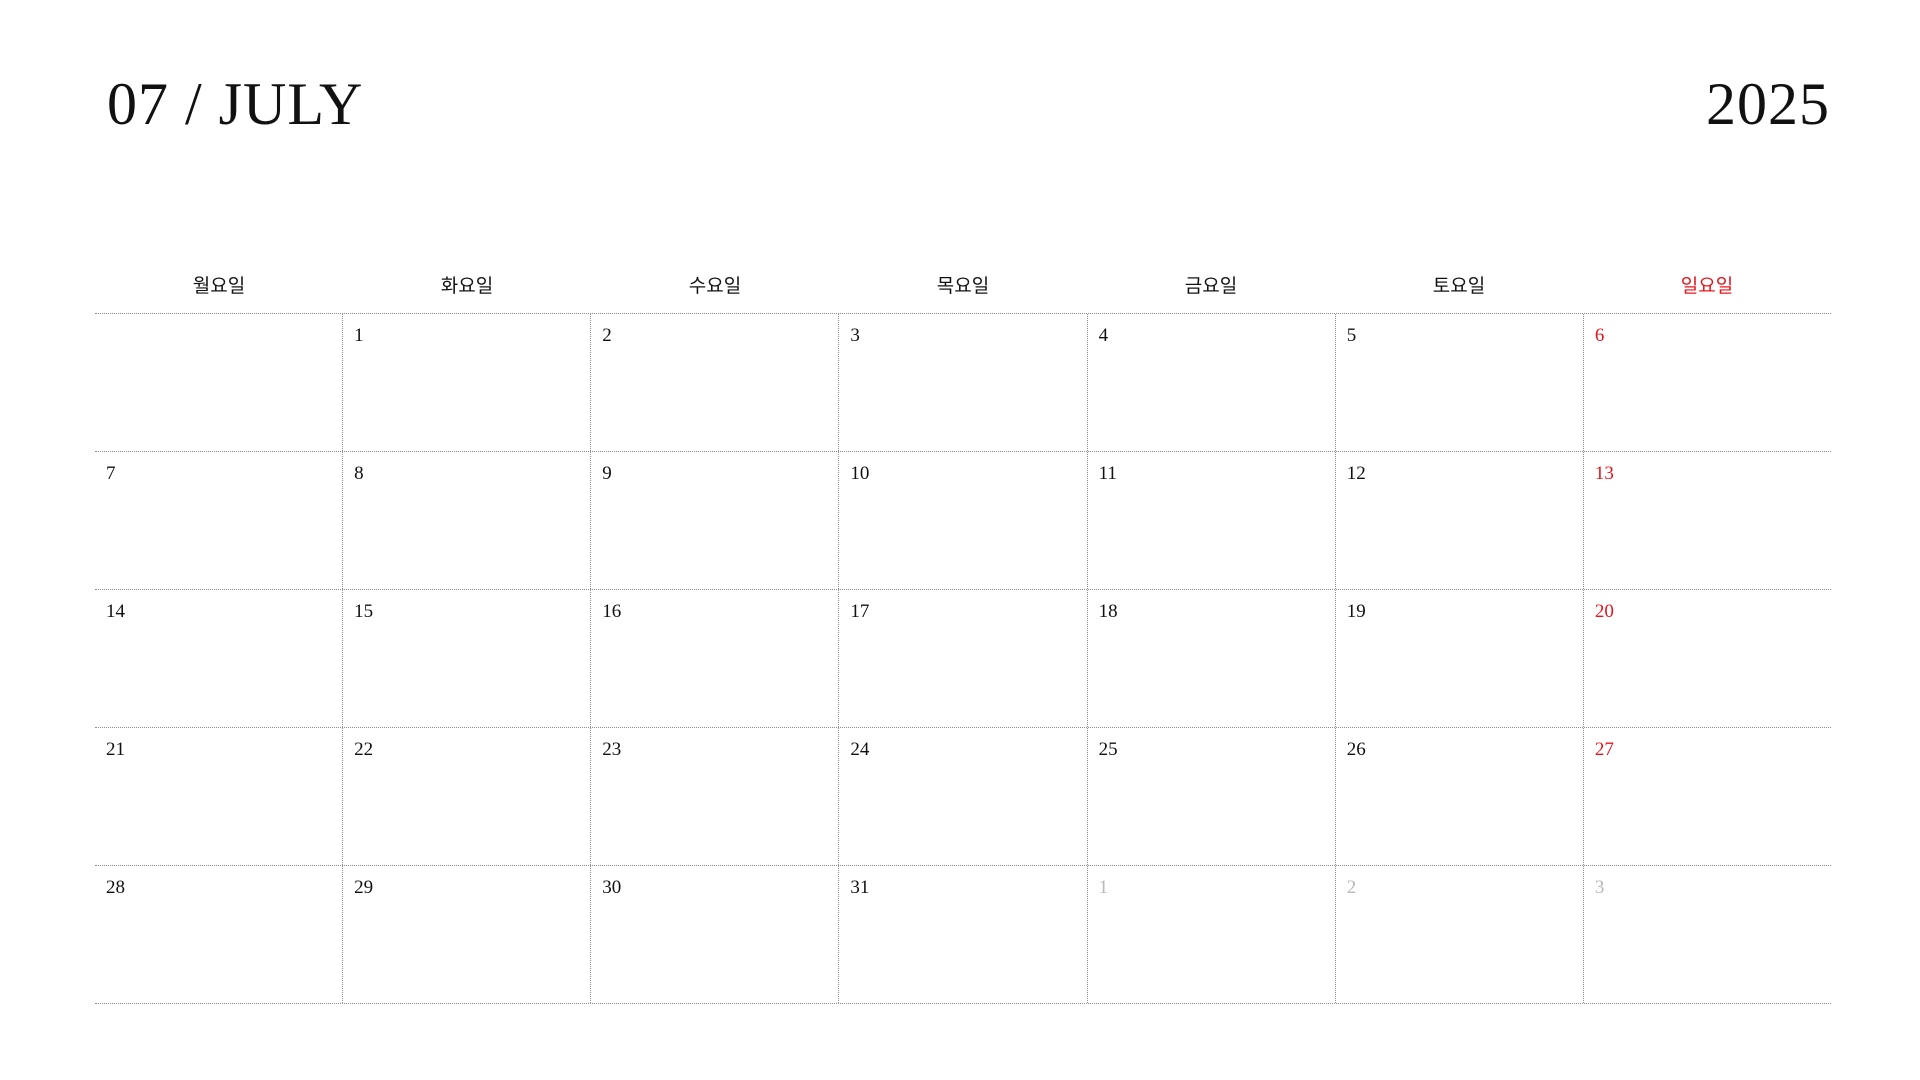 The height and width of the screenshot is (1080, 1920). What do you see at coordinates (218, 382) in the screenshot?
I see `day-cell` at bounding box center [218, 382].